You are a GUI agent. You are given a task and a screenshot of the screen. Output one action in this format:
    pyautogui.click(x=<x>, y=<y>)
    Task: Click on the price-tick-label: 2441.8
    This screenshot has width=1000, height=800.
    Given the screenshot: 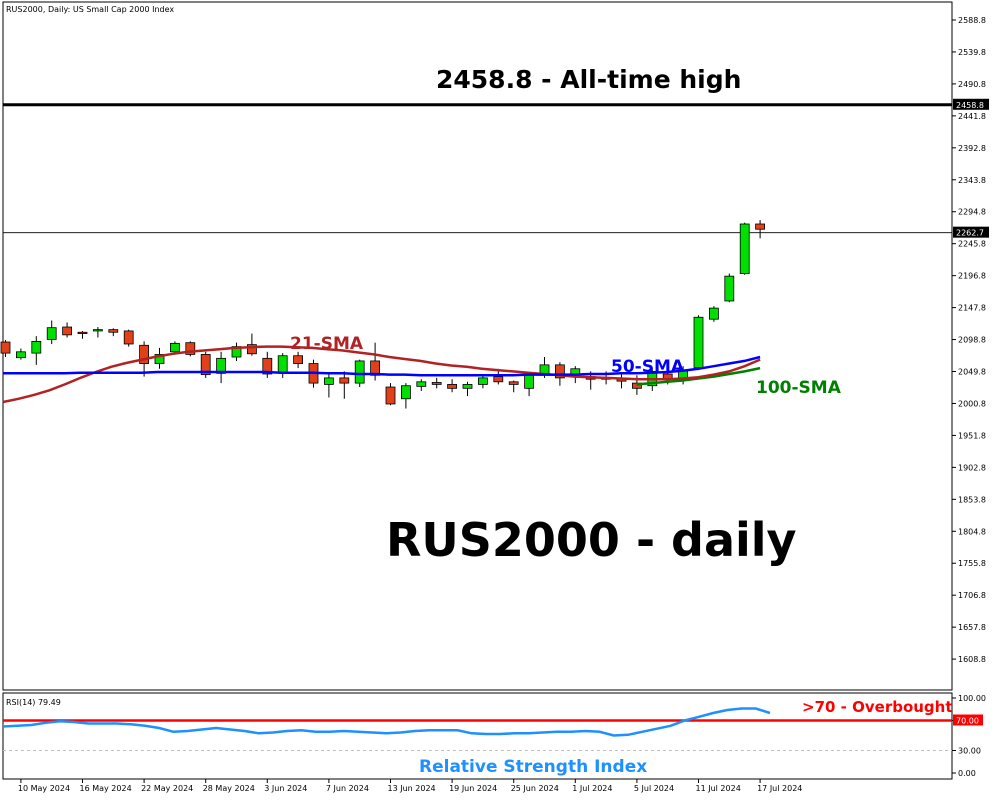 What is the action you would take?
    pyautogui.click(x=972, y=116)
    